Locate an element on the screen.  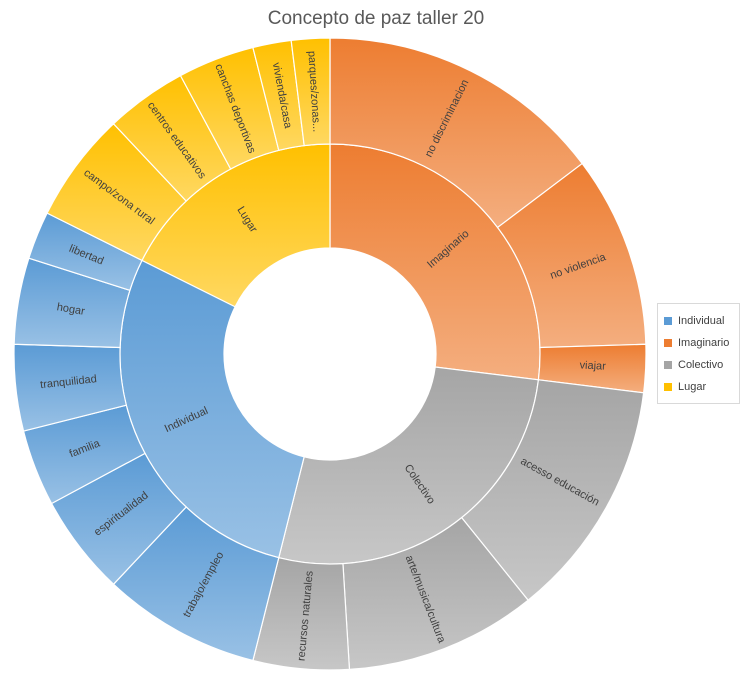
legend-item-colectivo: Colectivo is located at coordinates (698, 365).